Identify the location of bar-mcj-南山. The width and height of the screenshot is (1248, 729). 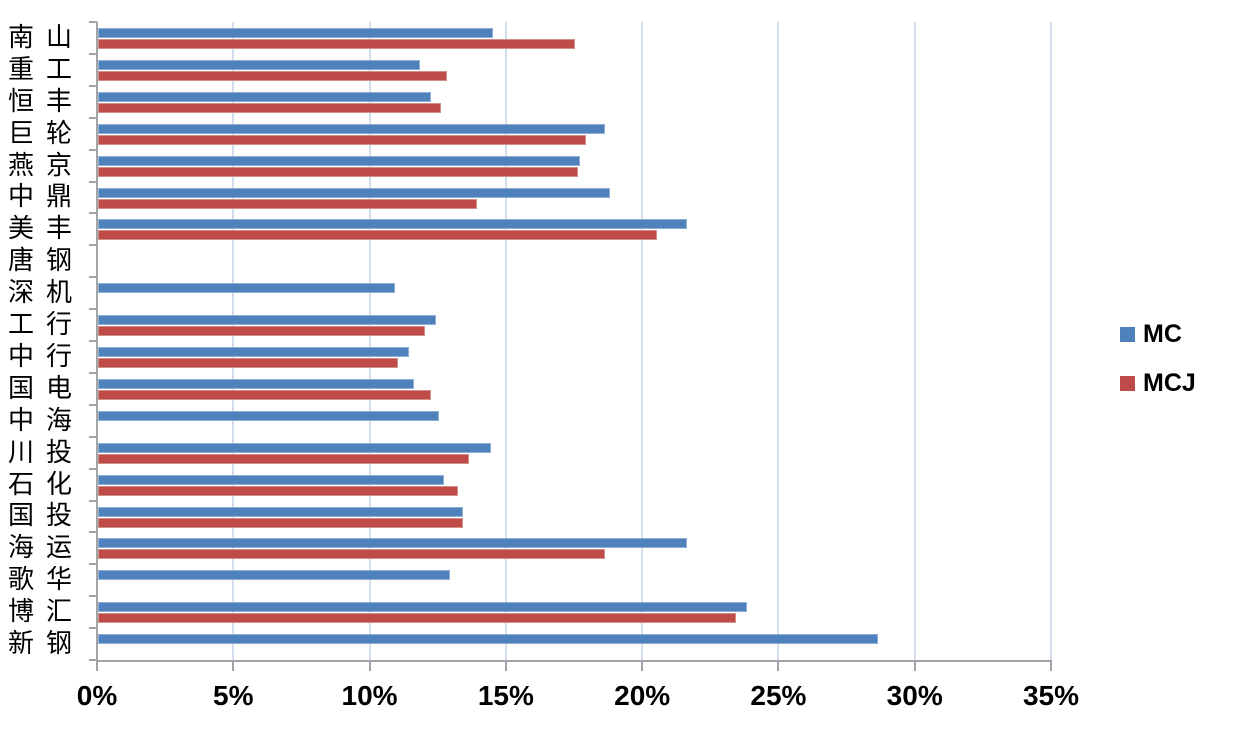
(336, 44).